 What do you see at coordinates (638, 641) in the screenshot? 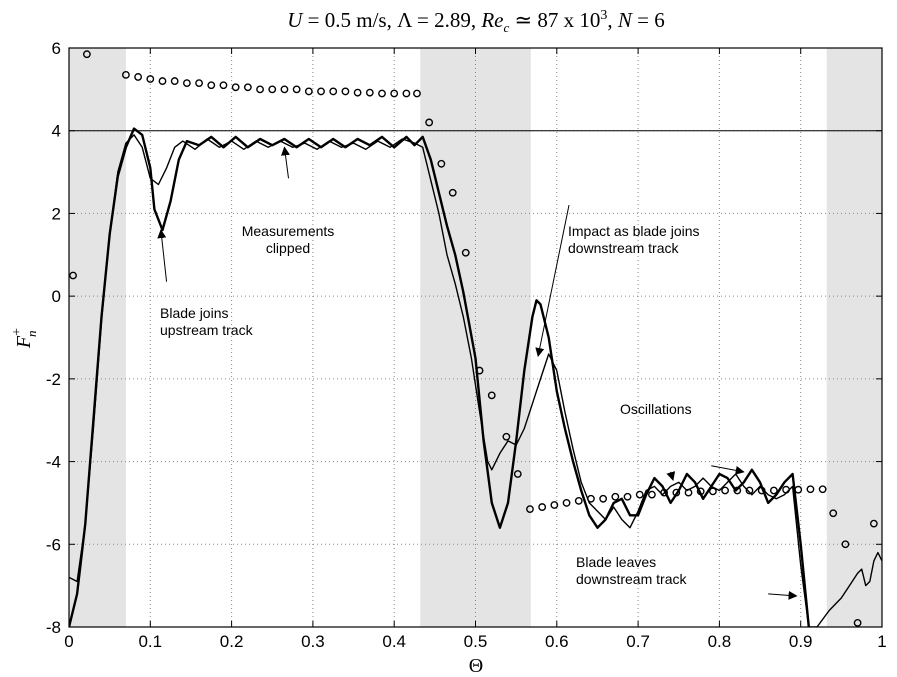
I see `x-tick-label: 0.7` at bounding box center [638, 641].